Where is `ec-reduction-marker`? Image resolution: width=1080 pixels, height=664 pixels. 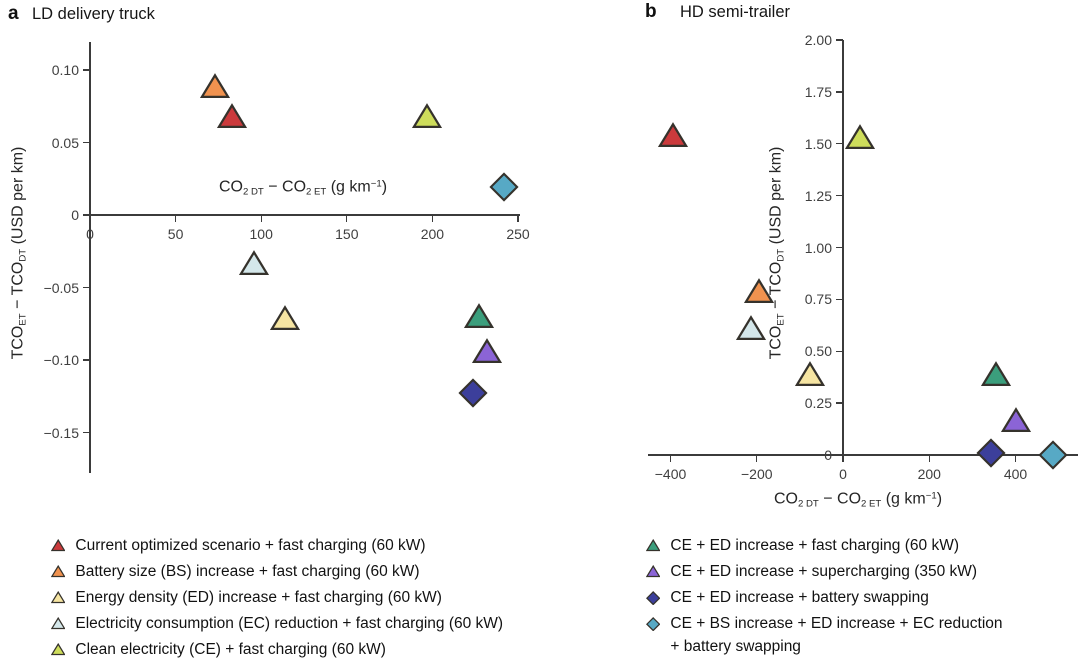
ec-reduction-marker is located at coordinates (254, 262).